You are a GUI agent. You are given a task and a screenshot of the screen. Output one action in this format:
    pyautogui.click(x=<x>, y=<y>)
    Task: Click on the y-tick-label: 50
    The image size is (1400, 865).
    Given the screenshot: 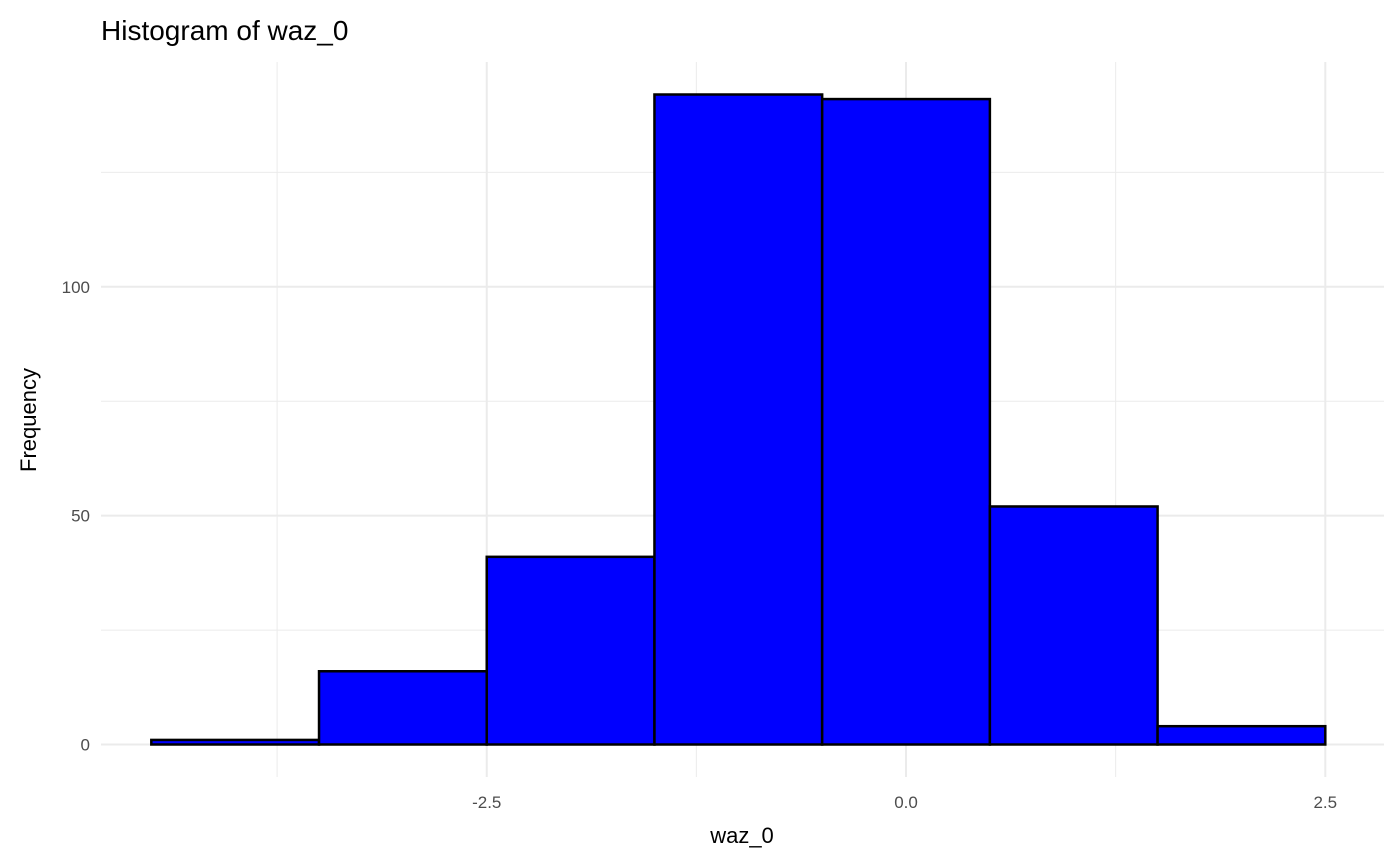 What is the action you would take?
    pyautogui.click(x=80, y=516)
    